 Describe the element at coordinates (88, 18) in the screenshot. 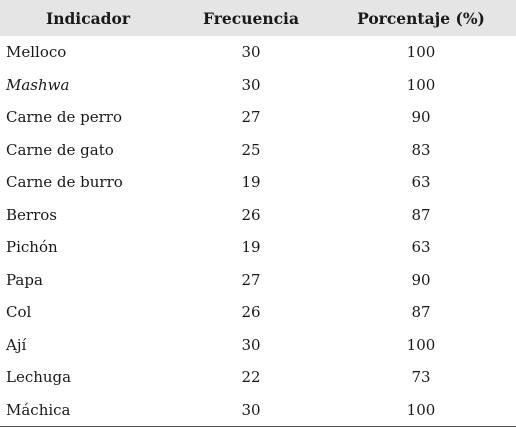

I see `header-indicador: Indicador` at that location.